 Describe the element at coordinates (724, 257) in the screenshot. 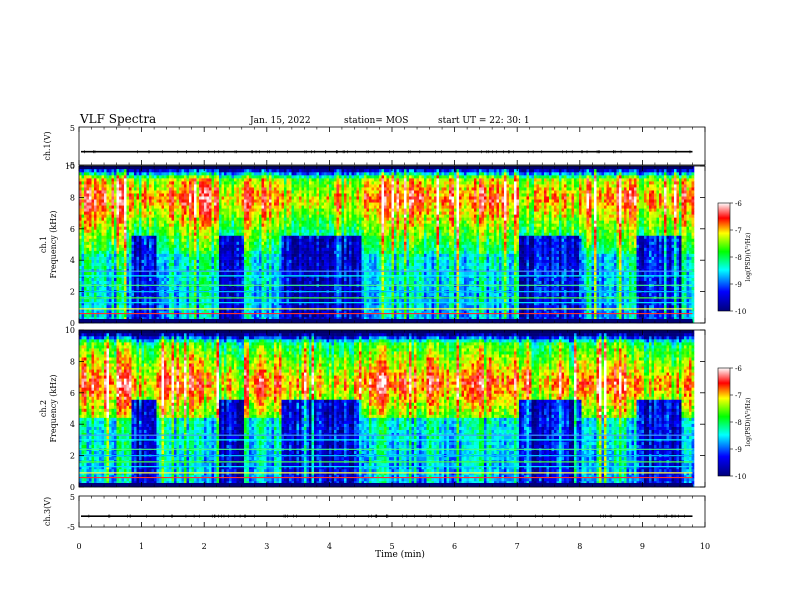

I see `ch1-spectrogram-colorbar-scale` at that location.